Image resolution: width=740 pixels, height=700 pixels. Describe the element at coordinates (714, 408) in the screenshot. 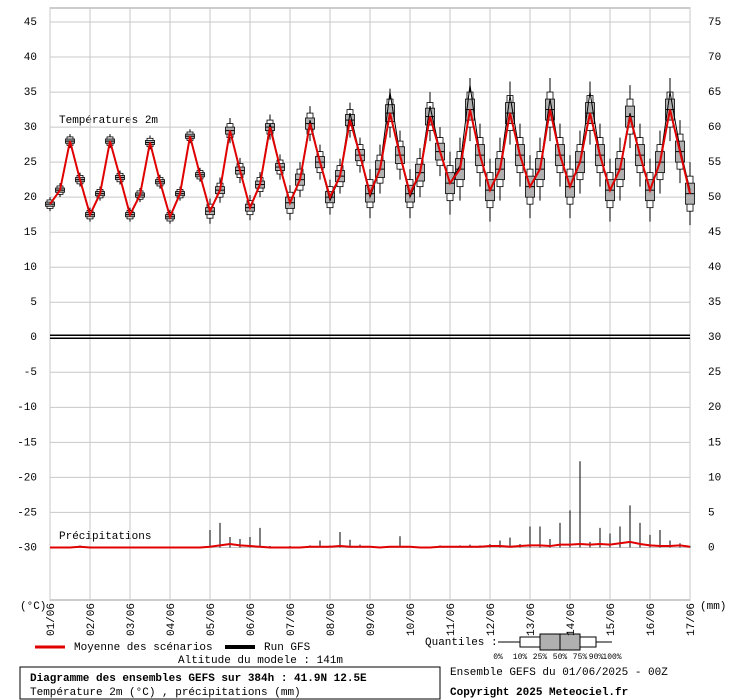

I see `y2-tick-label: 20` at that location.